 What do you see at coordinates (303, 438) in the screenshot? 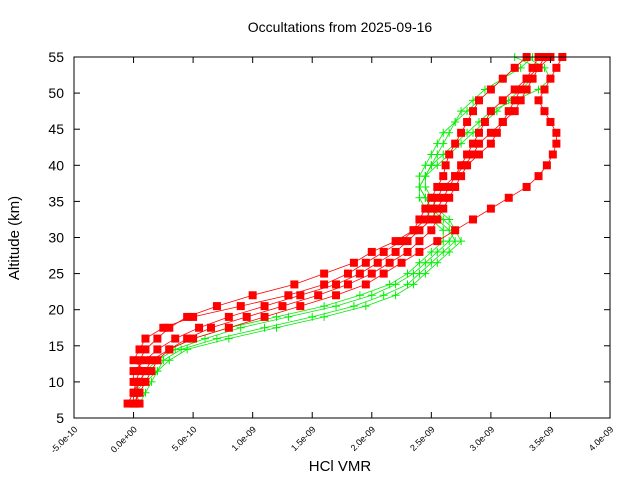
I see `x-tick-label: 1.5e-09` at bounding box center [303, 438].